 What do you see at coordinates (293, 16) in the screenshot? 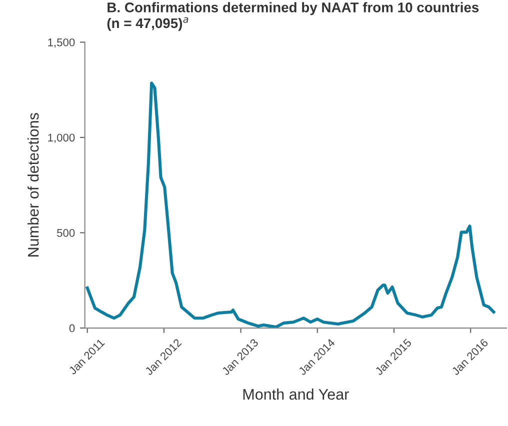
I see `chart-title: B. Confirmations determined by NAAT from 10 countries (n = 47,095)$^{a}$` at bounding box center [293, 16].